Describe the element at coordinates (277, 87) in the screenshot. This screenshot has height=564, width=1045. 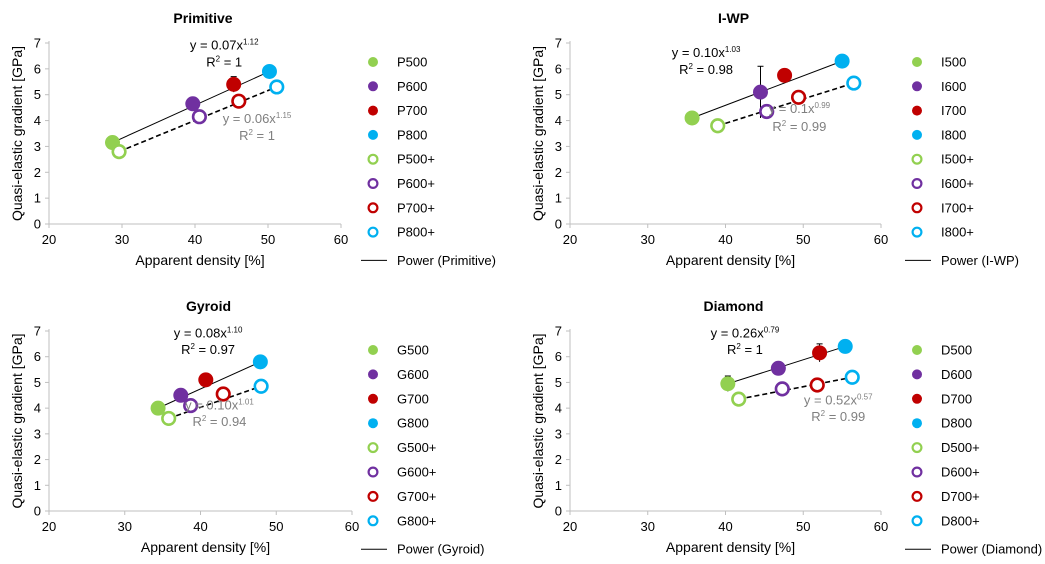
I see `point-P800+` at that location.